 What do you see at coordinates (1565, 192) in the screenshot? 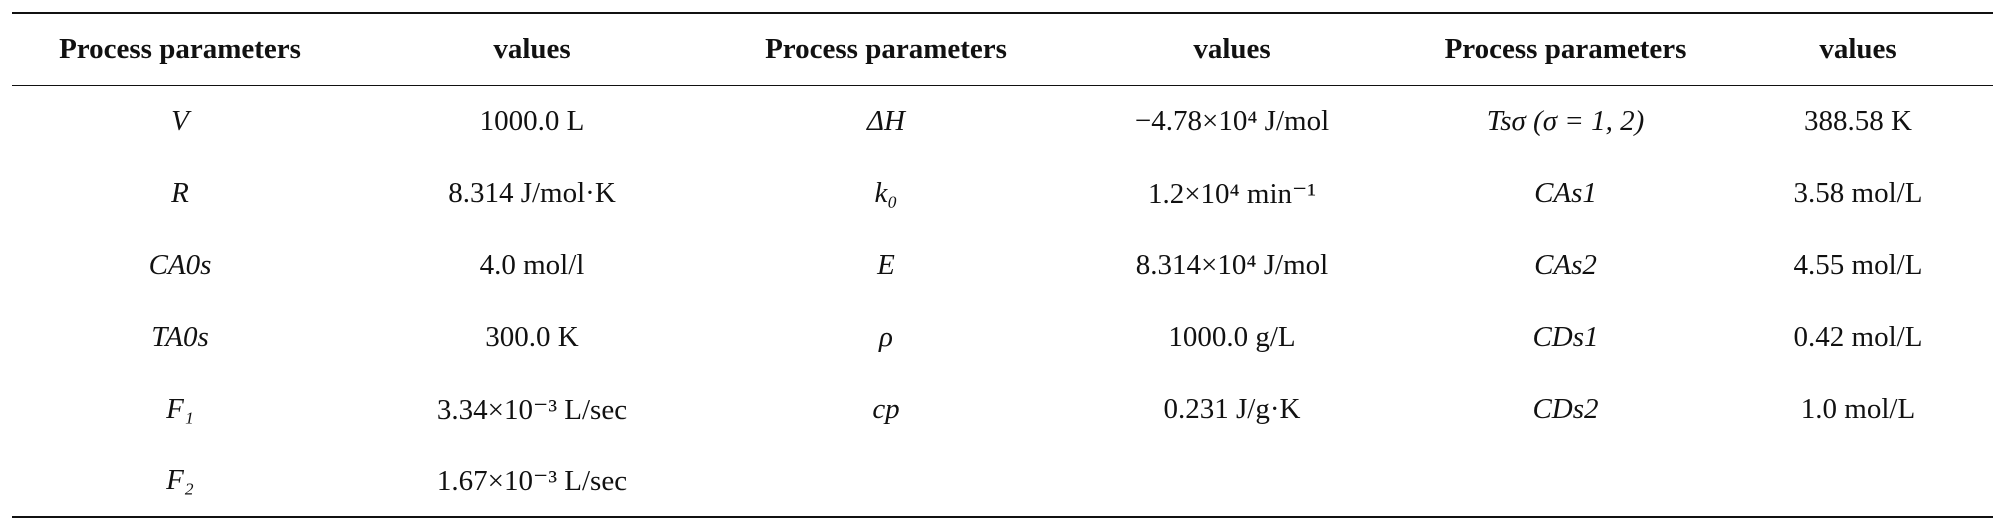
I see `parameter-symbol: CAs1` at bounding box center [1565, 192].